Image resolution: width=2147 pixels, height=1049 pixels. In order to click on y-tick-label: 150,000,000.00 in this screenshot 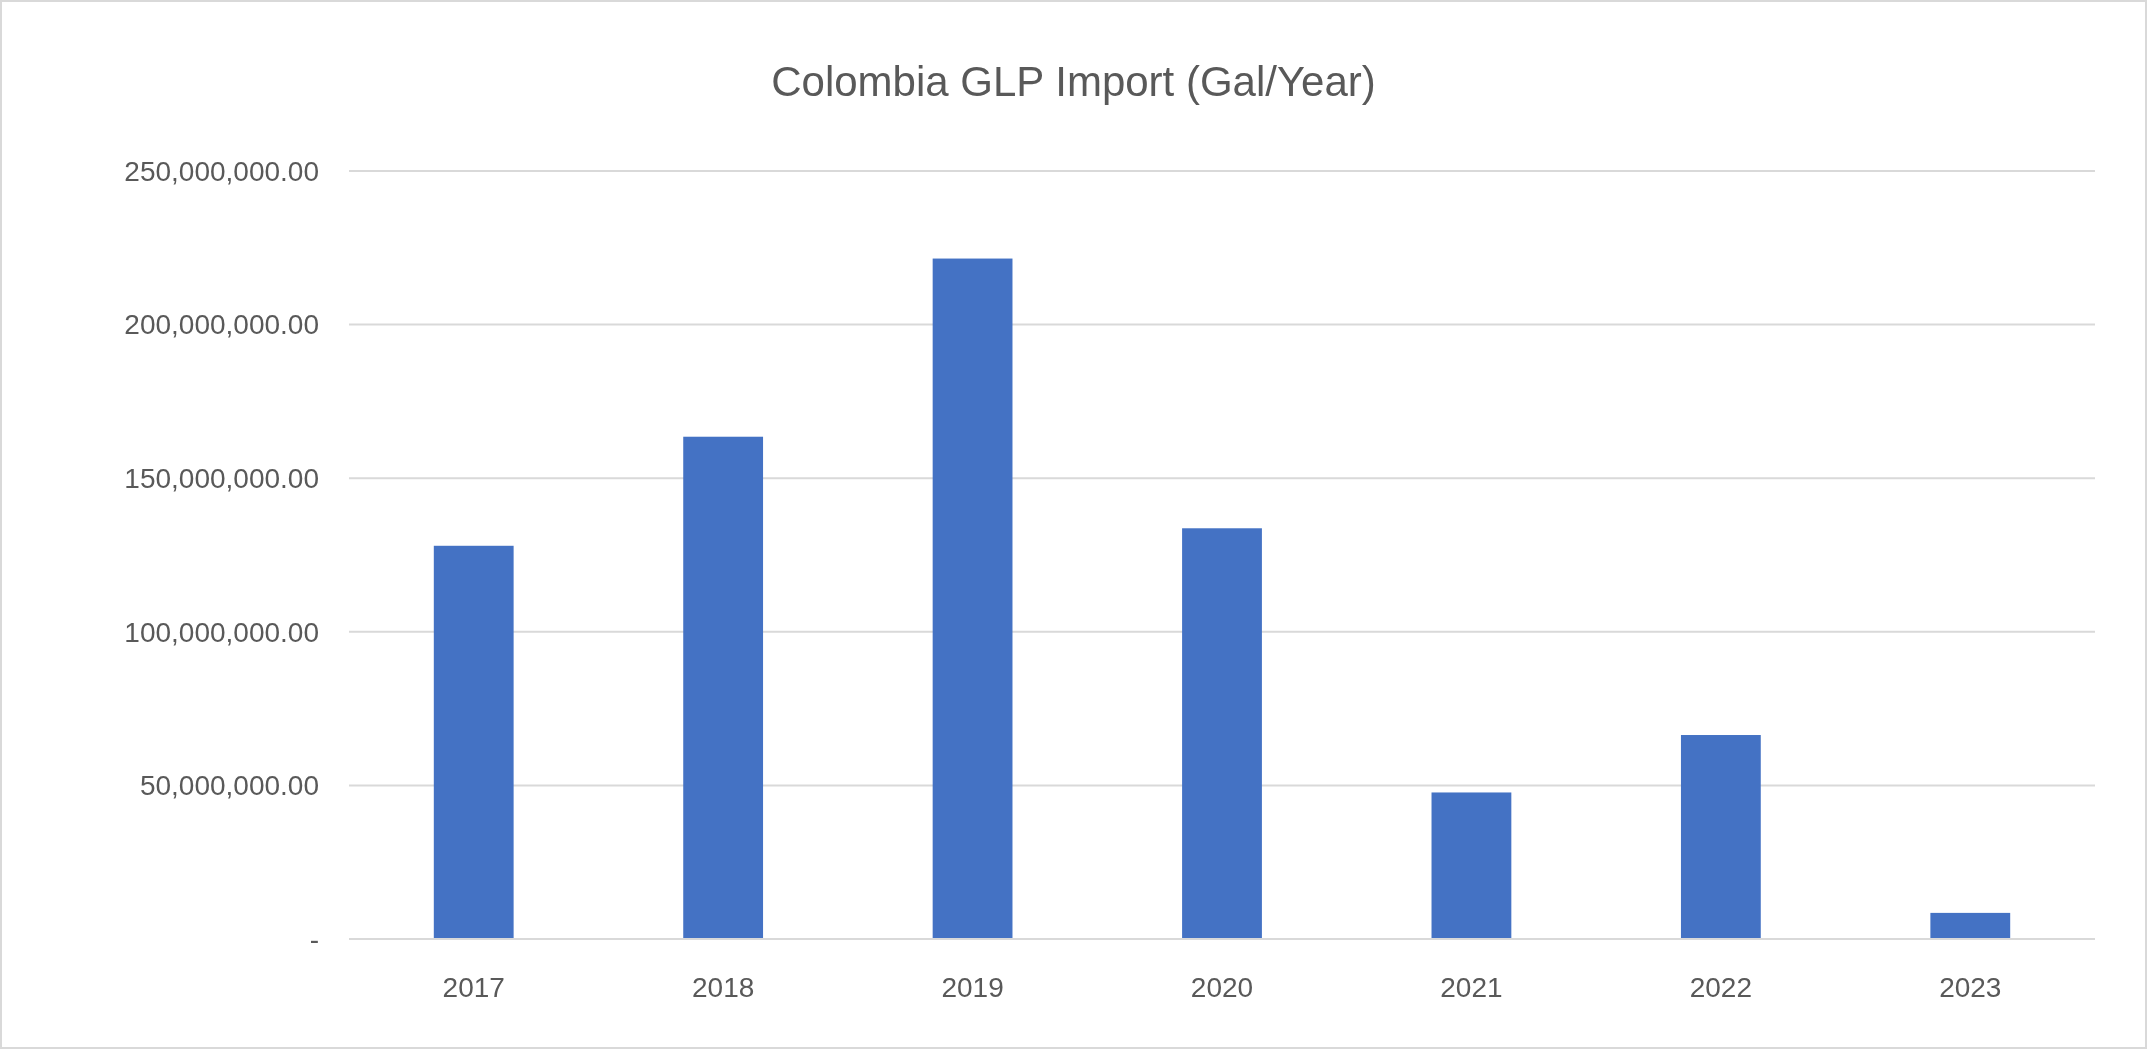, I will do `click(221, 478)`.